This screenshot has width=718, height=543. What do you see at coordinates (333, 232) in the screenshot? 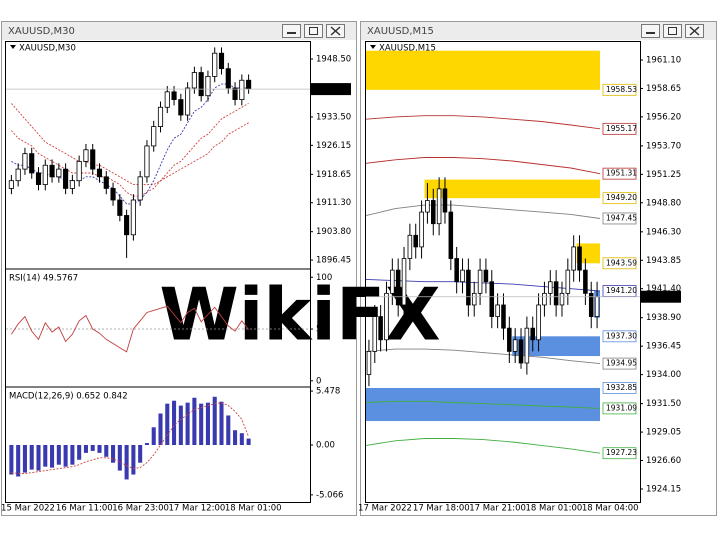
I see `y-tick-label: 1903.80` at bounding box center [333, 232].